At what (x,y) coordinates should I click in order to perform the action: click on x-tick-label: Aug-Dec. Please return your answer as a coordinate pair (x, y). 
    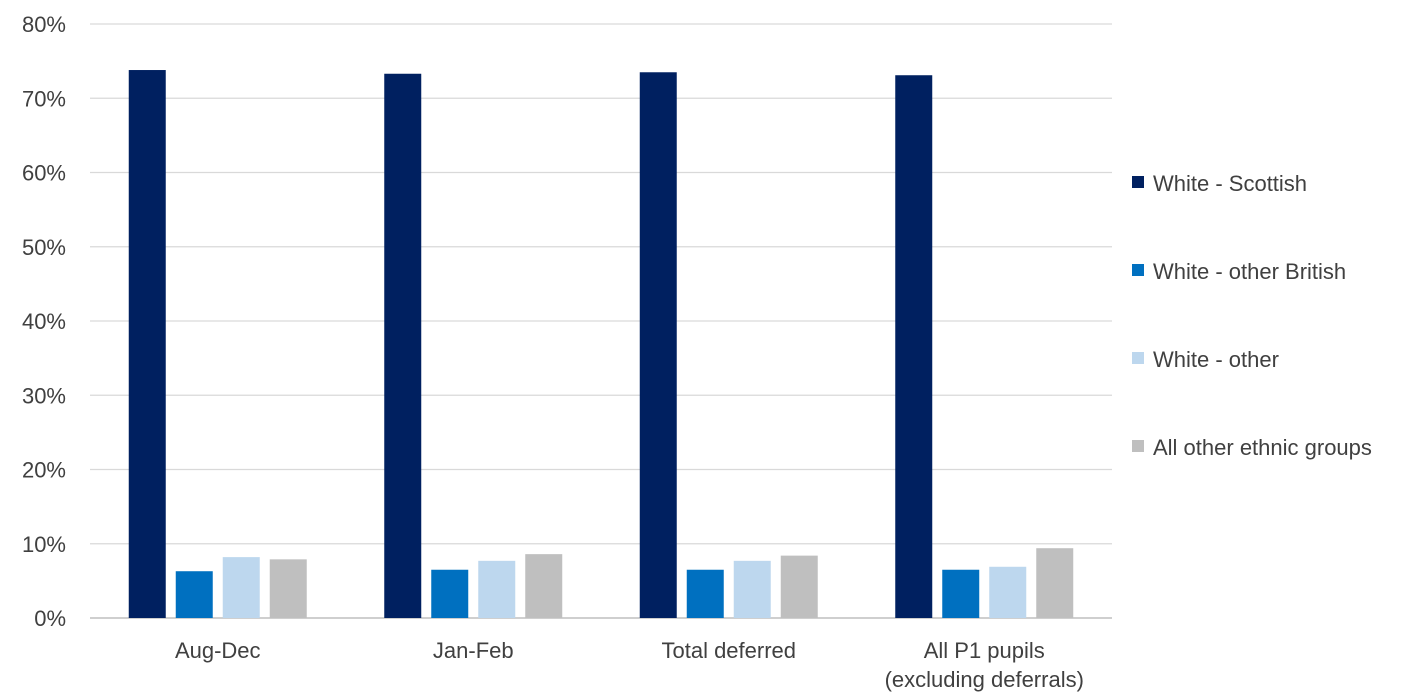
    Looking at the image, I should click on (218, 650).